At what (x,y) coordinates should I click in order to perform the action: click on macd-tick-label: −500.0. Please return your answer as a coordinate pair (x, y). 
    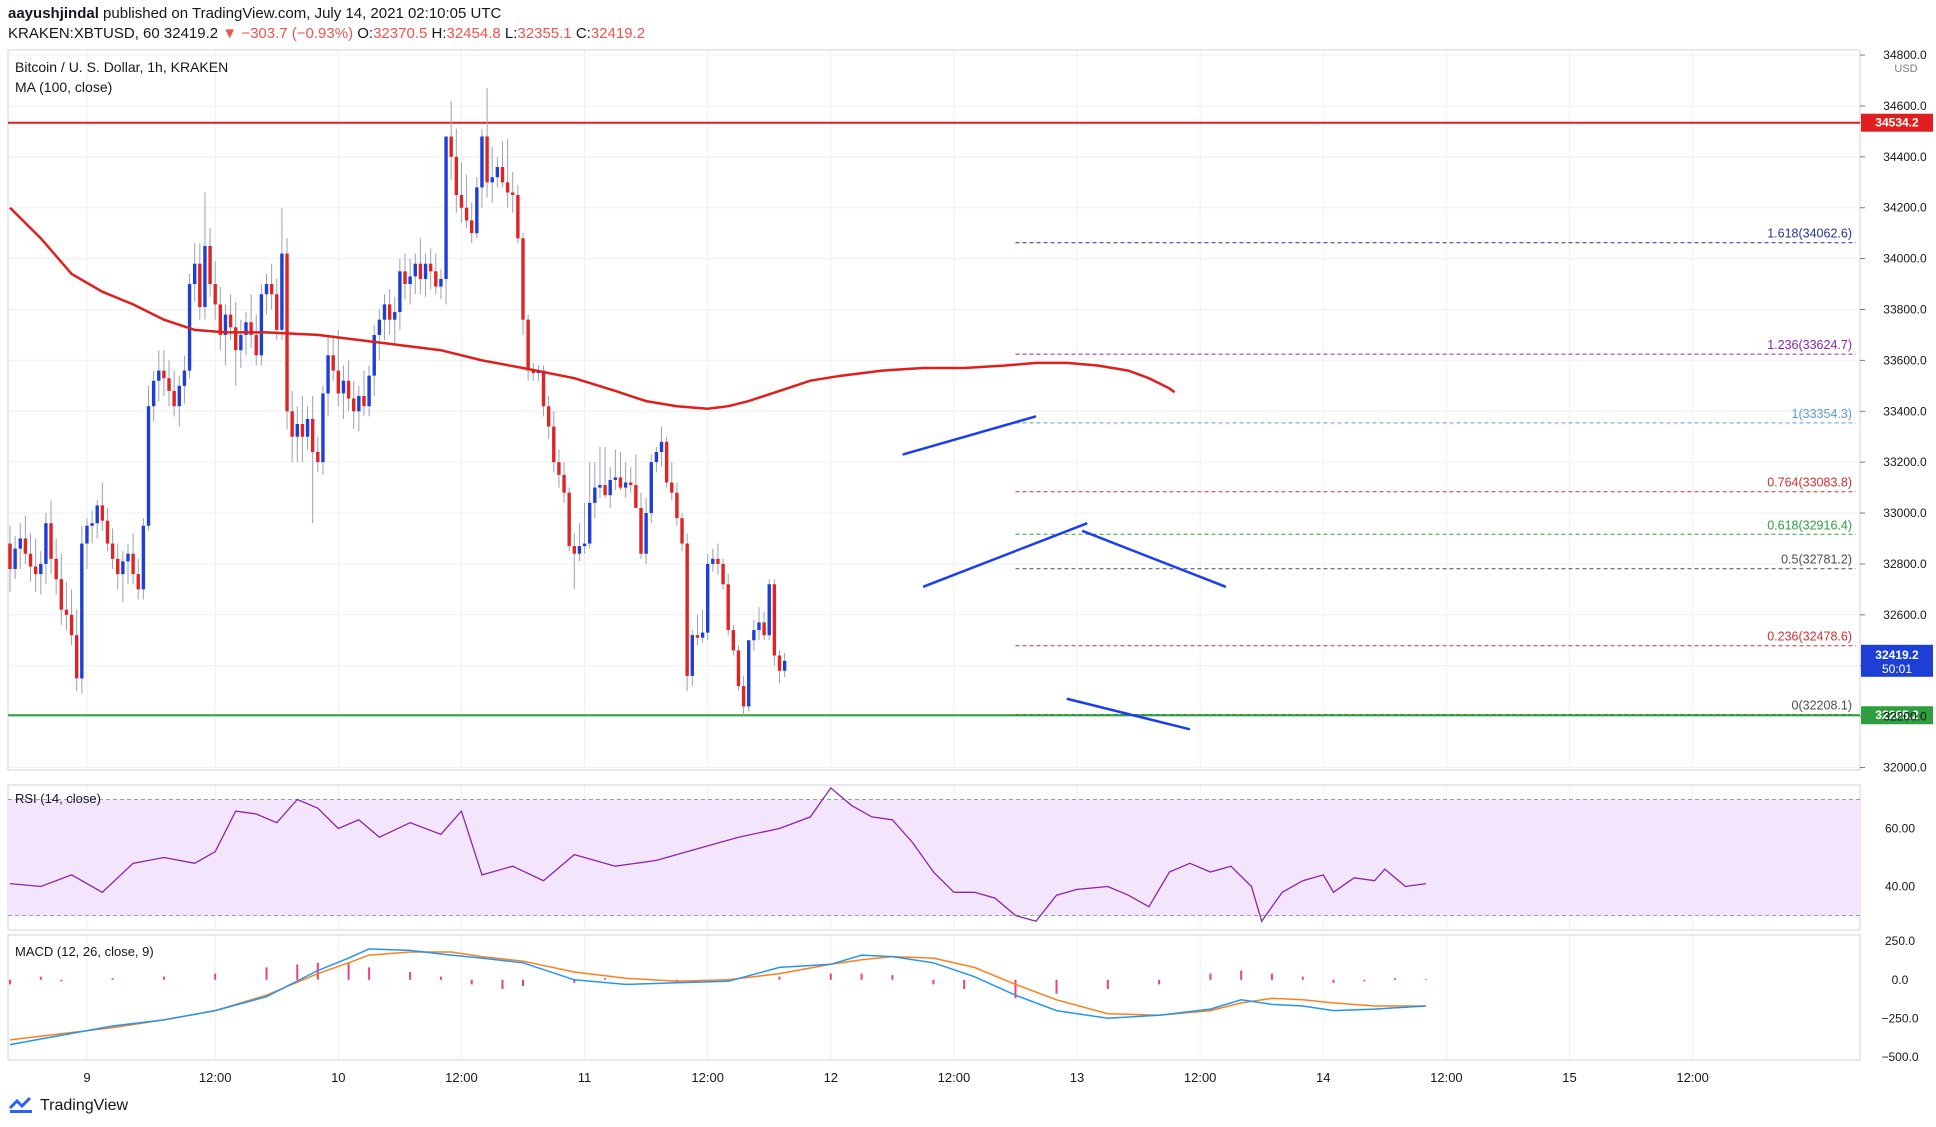
    Looking at the image, I should click on (1899, 1057).